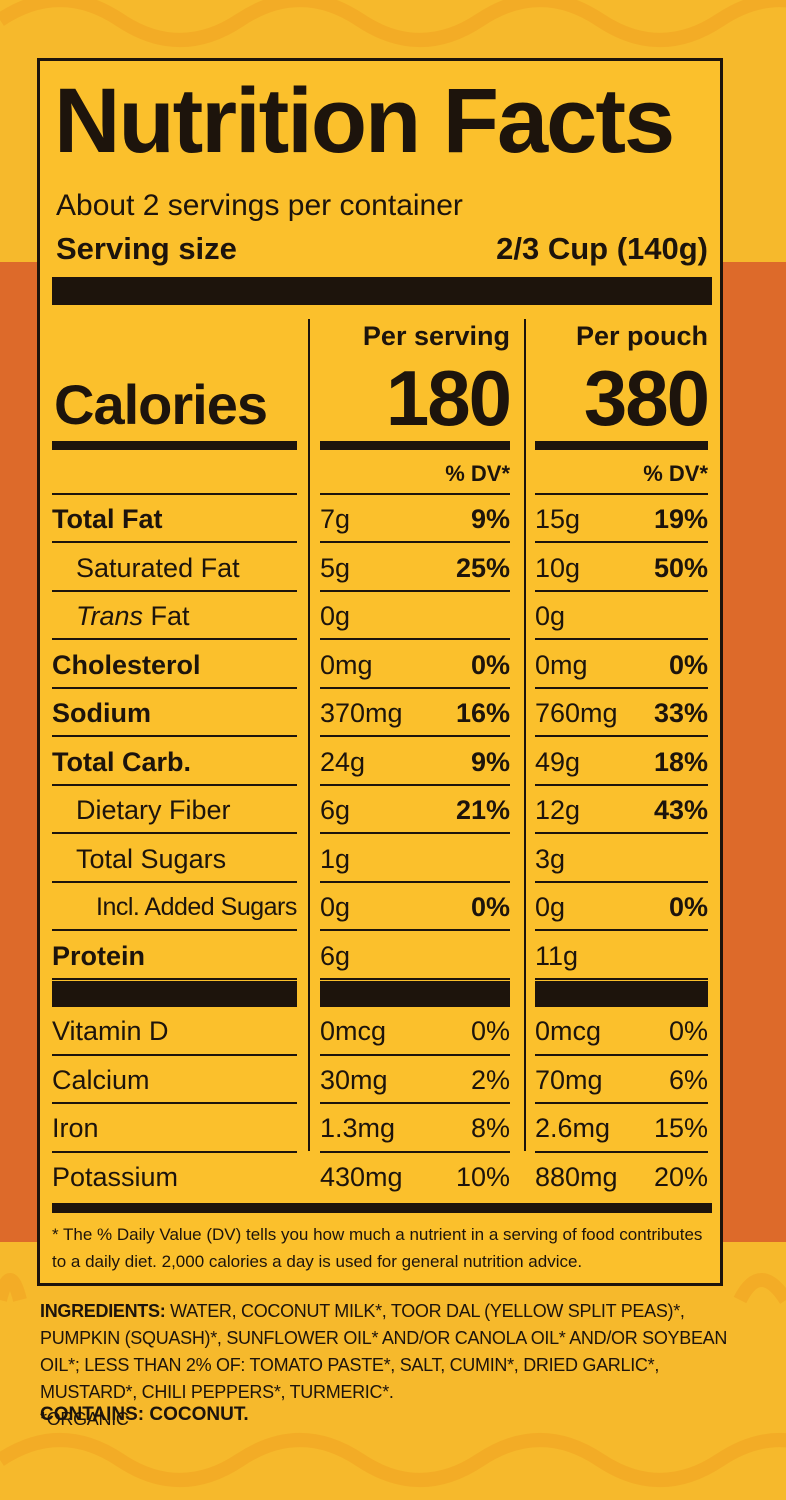  Describe the element at coordinates (174, 994) in the screenshot. I see `vitamin-bar-name` at that location.